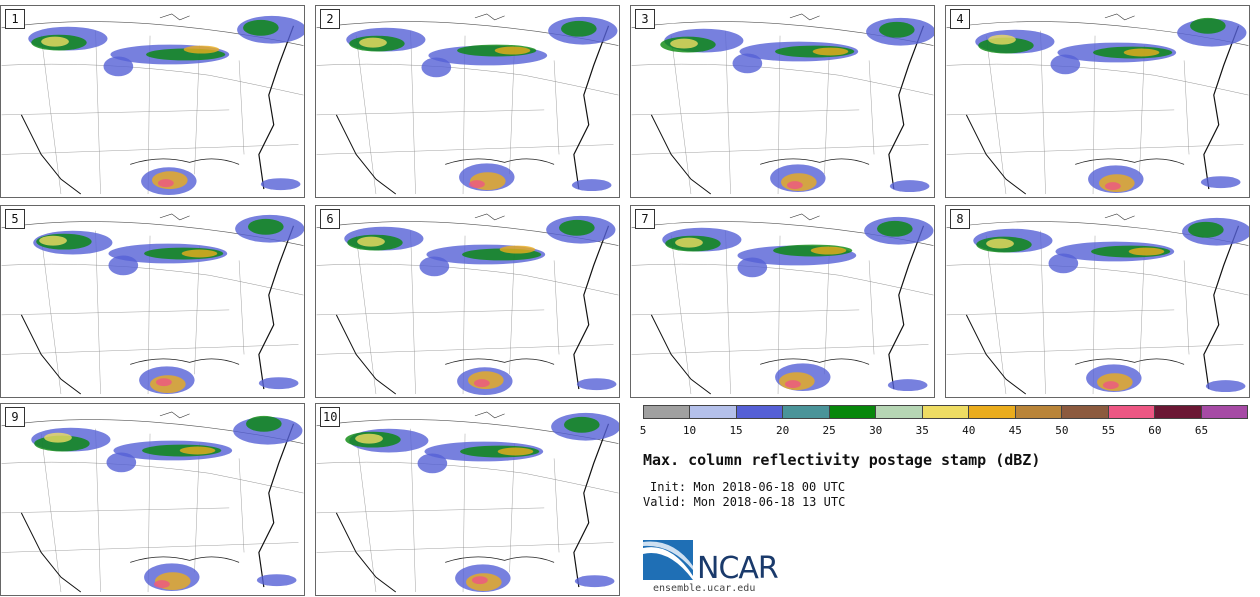 Image resolution: width=1260 pixels, height=597 pixels. Describe the element at coordinates (1108, 430) in the screenshot. I see `colorbar-tick-label: 55` at that location.